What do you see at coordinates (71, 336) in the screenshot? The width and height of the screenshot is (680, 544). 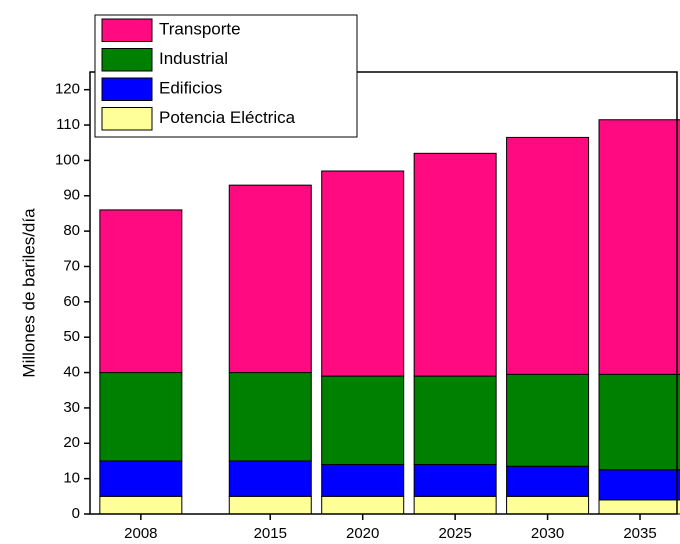 I see `y-tick-label: 50` at bounding box center [71, 336].